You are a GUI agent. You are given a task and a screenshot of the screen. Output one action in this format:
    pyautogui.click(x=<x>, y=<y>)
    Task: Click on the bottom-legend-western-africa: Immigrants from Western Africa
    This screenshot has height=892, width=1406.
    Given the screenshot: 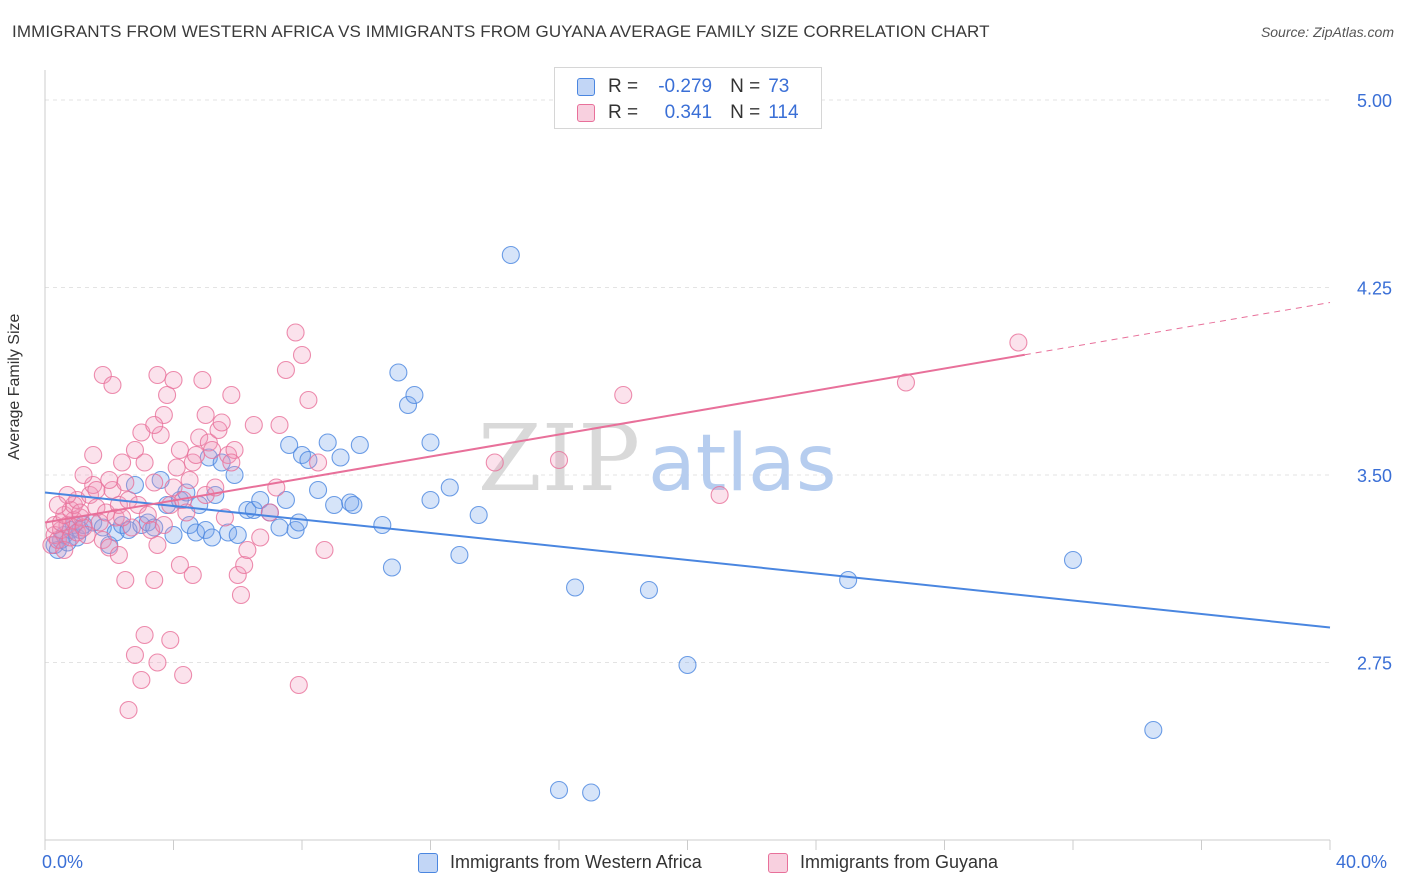 What is the action you would take?
    pyautogui.click(x=560, y=862)
    